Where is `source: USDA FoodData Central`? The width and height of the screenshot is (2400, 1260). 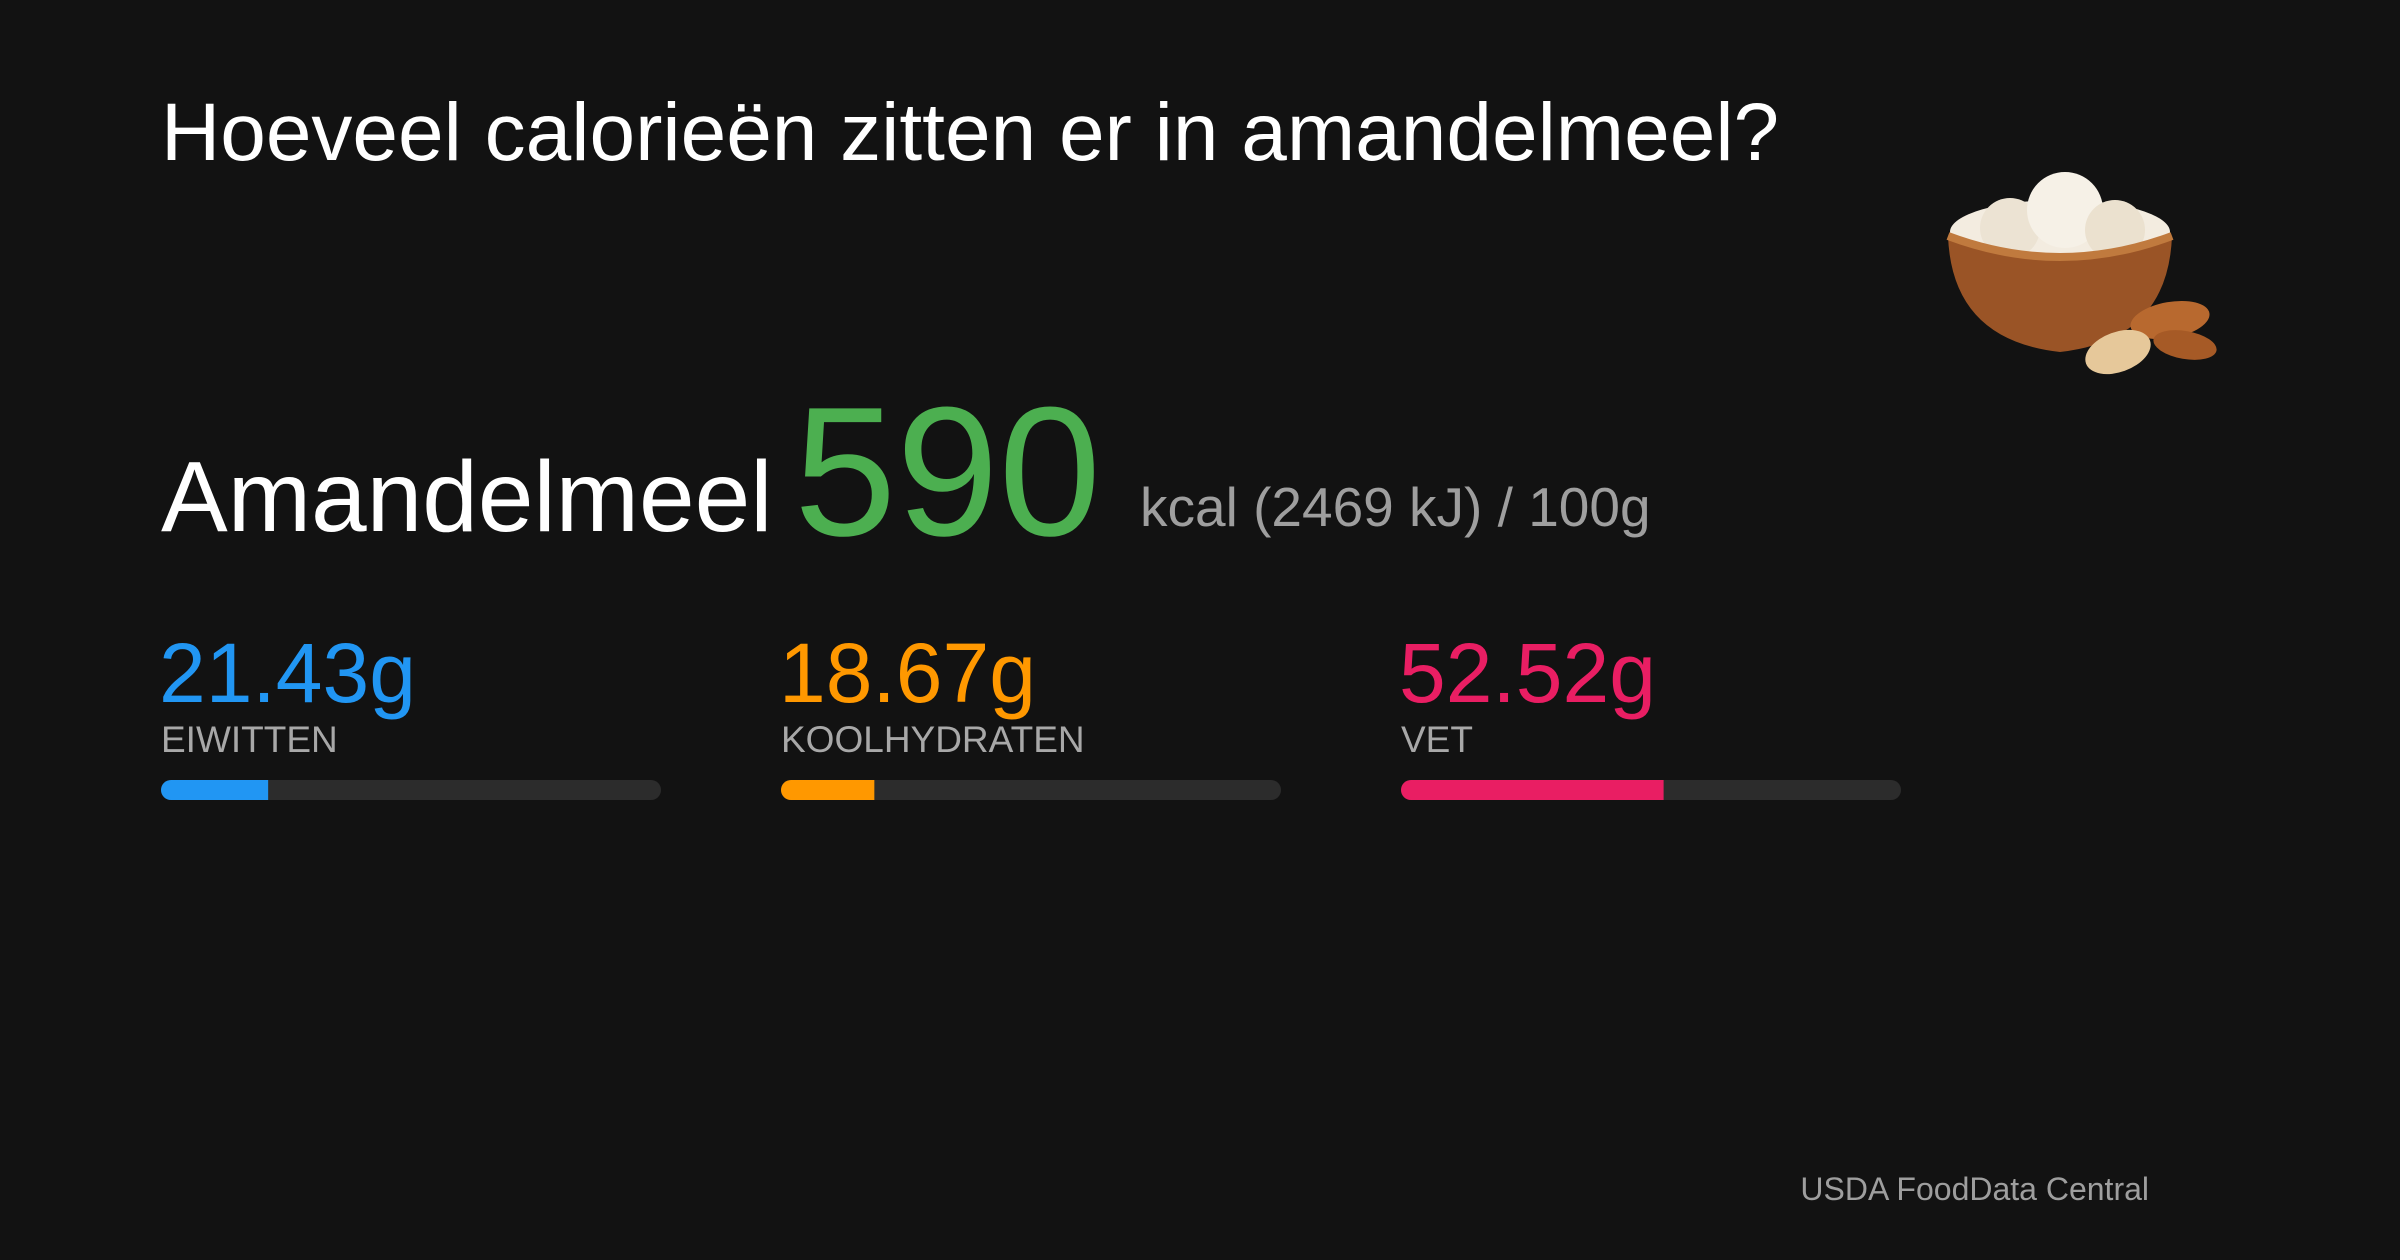 source: USDA FoodData Central is located at coordinates (1974, 1189).